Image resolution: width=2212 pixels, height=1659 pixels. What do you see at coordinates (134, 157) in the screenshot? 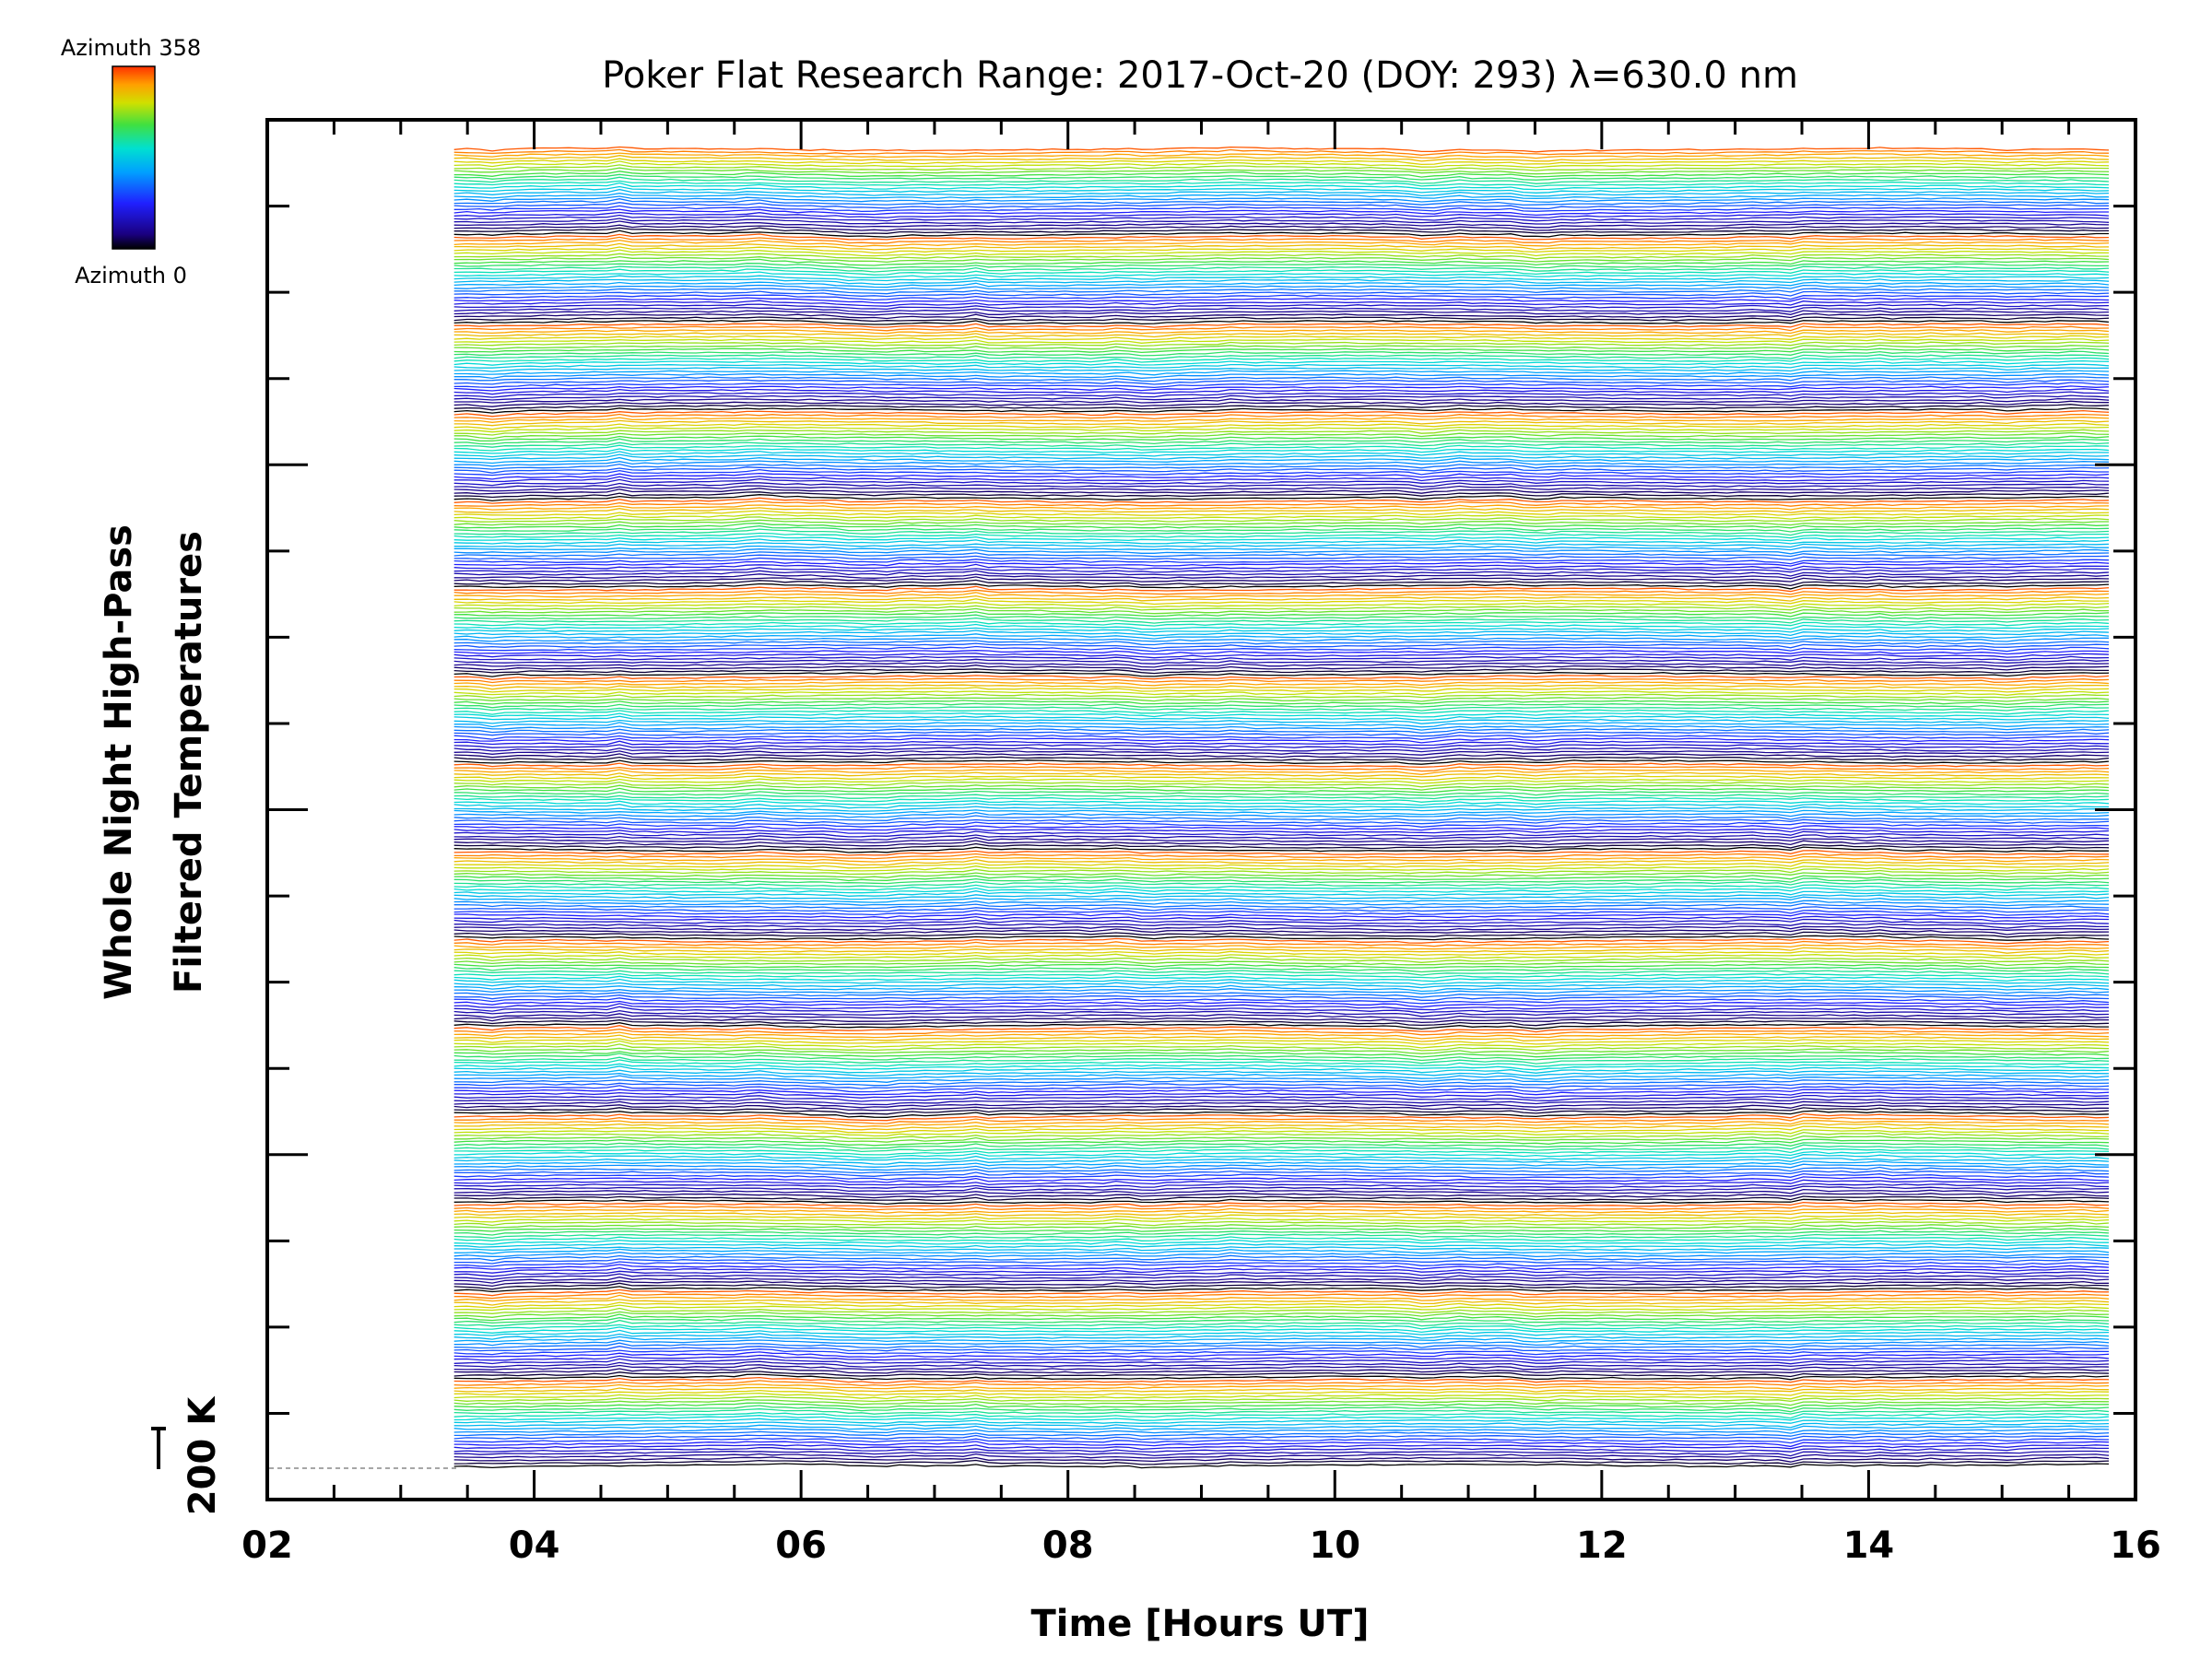
I see `colorbar-gradient` at bounding box center [134, 157].